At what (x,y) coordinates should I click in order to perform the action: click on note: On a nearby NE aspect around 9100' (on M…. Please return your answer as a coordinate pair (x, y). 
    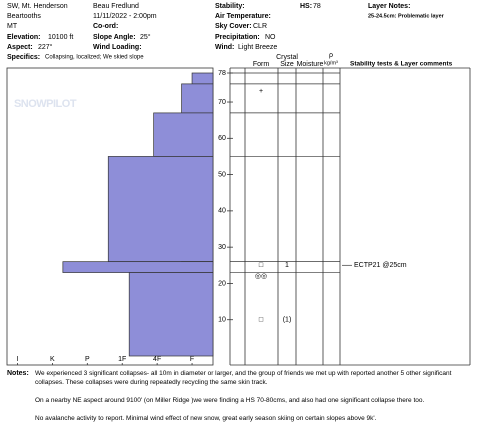
    Looking at the image, I should click on (230, 400).